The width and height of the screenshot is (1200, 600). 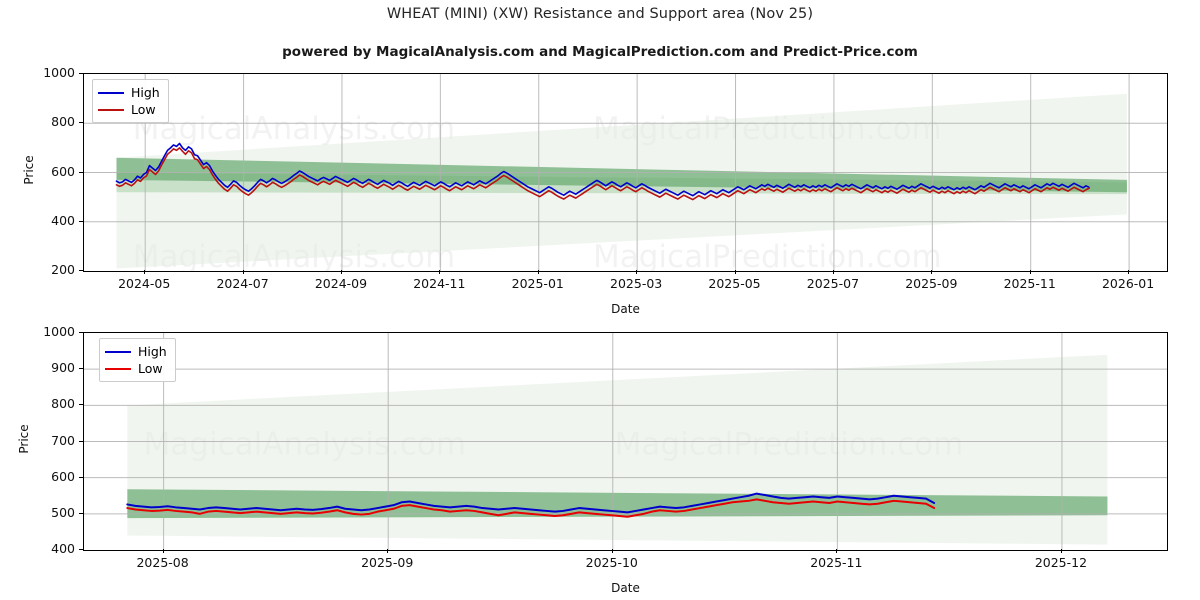 What do you see at coordinates (439, 283) in the screenshot?
I see `x-axis-tick-label: 2024-11` at bounding box center [439, 283].